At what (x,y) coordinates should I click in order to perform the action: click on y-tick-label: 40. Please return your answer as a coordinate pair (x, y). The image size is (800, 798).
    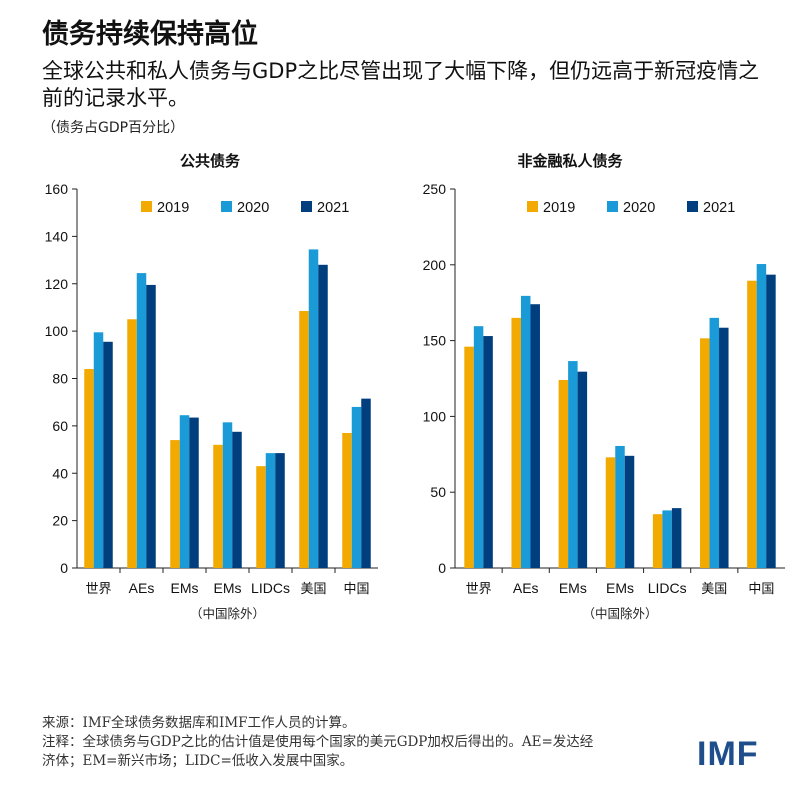
    Looking at the image, I should click on (60, 473).